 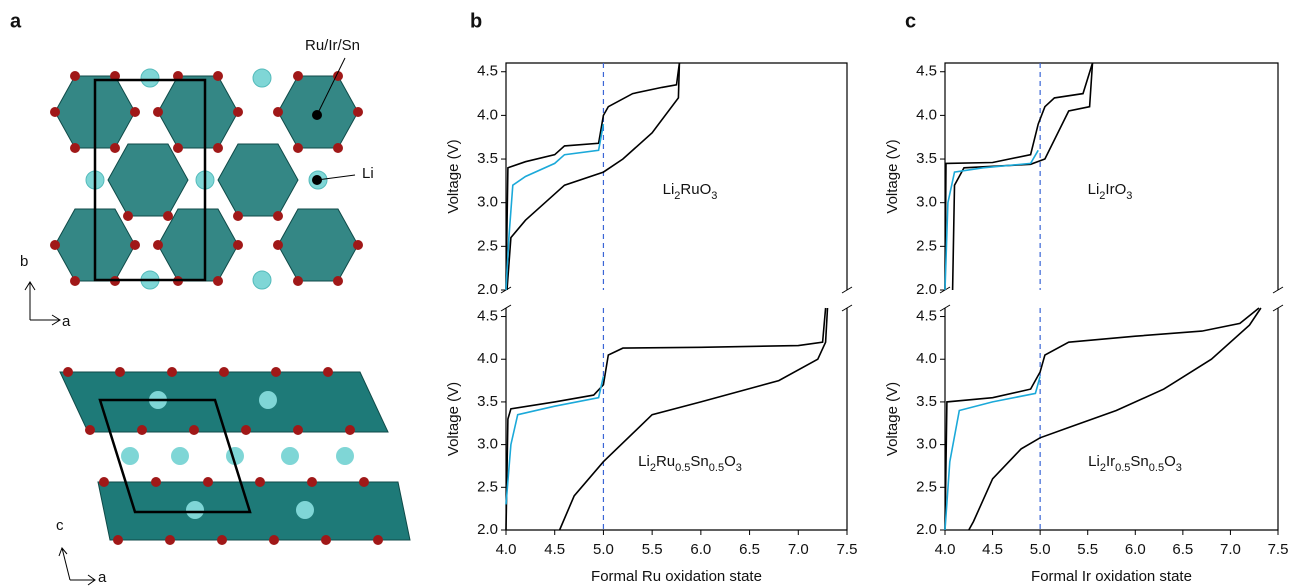 What do you see at coordinates (910, 21) in the screenshot?
I see `panel-label: c` at bounding box center [910, 21].